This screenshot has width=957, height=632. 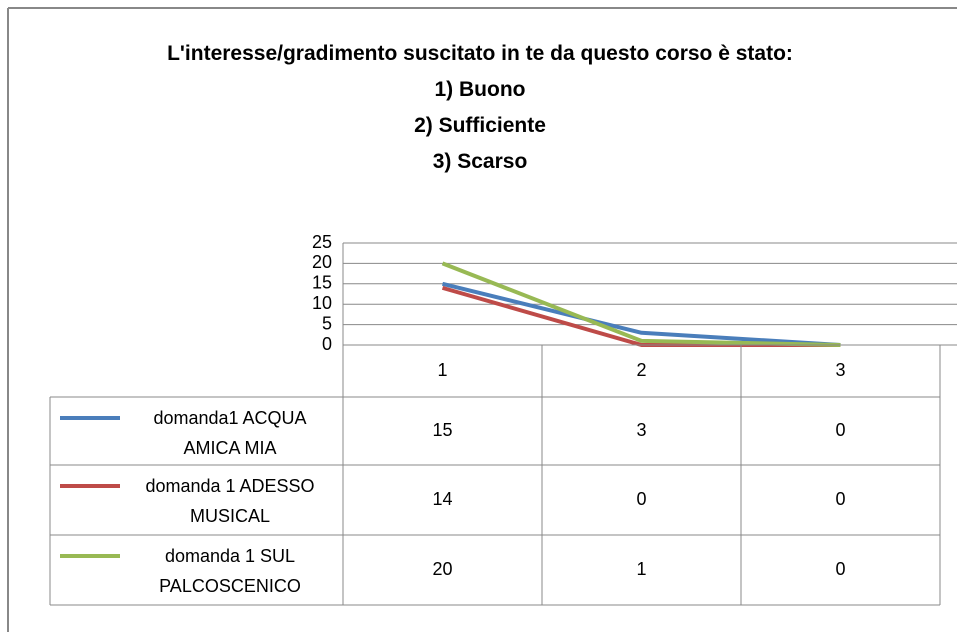 What do you see at coordinates (230, 571) in the screenshot?
I see `legend-label: domanda 1 SUL PALCOSCENICO` at bounding box center [230, 571].